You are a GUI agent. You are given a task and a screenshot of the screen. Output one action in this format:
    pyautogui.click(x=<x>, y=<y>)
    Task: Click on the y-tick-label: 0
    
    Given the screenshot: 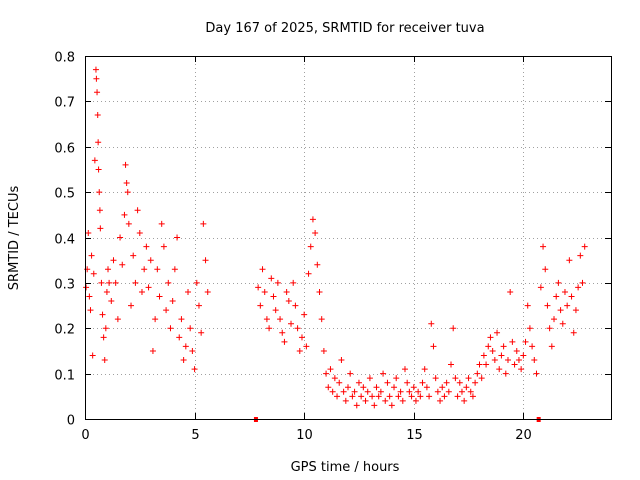 What is the action you would take?
    pyautogui.click(x=71, y=421)
    